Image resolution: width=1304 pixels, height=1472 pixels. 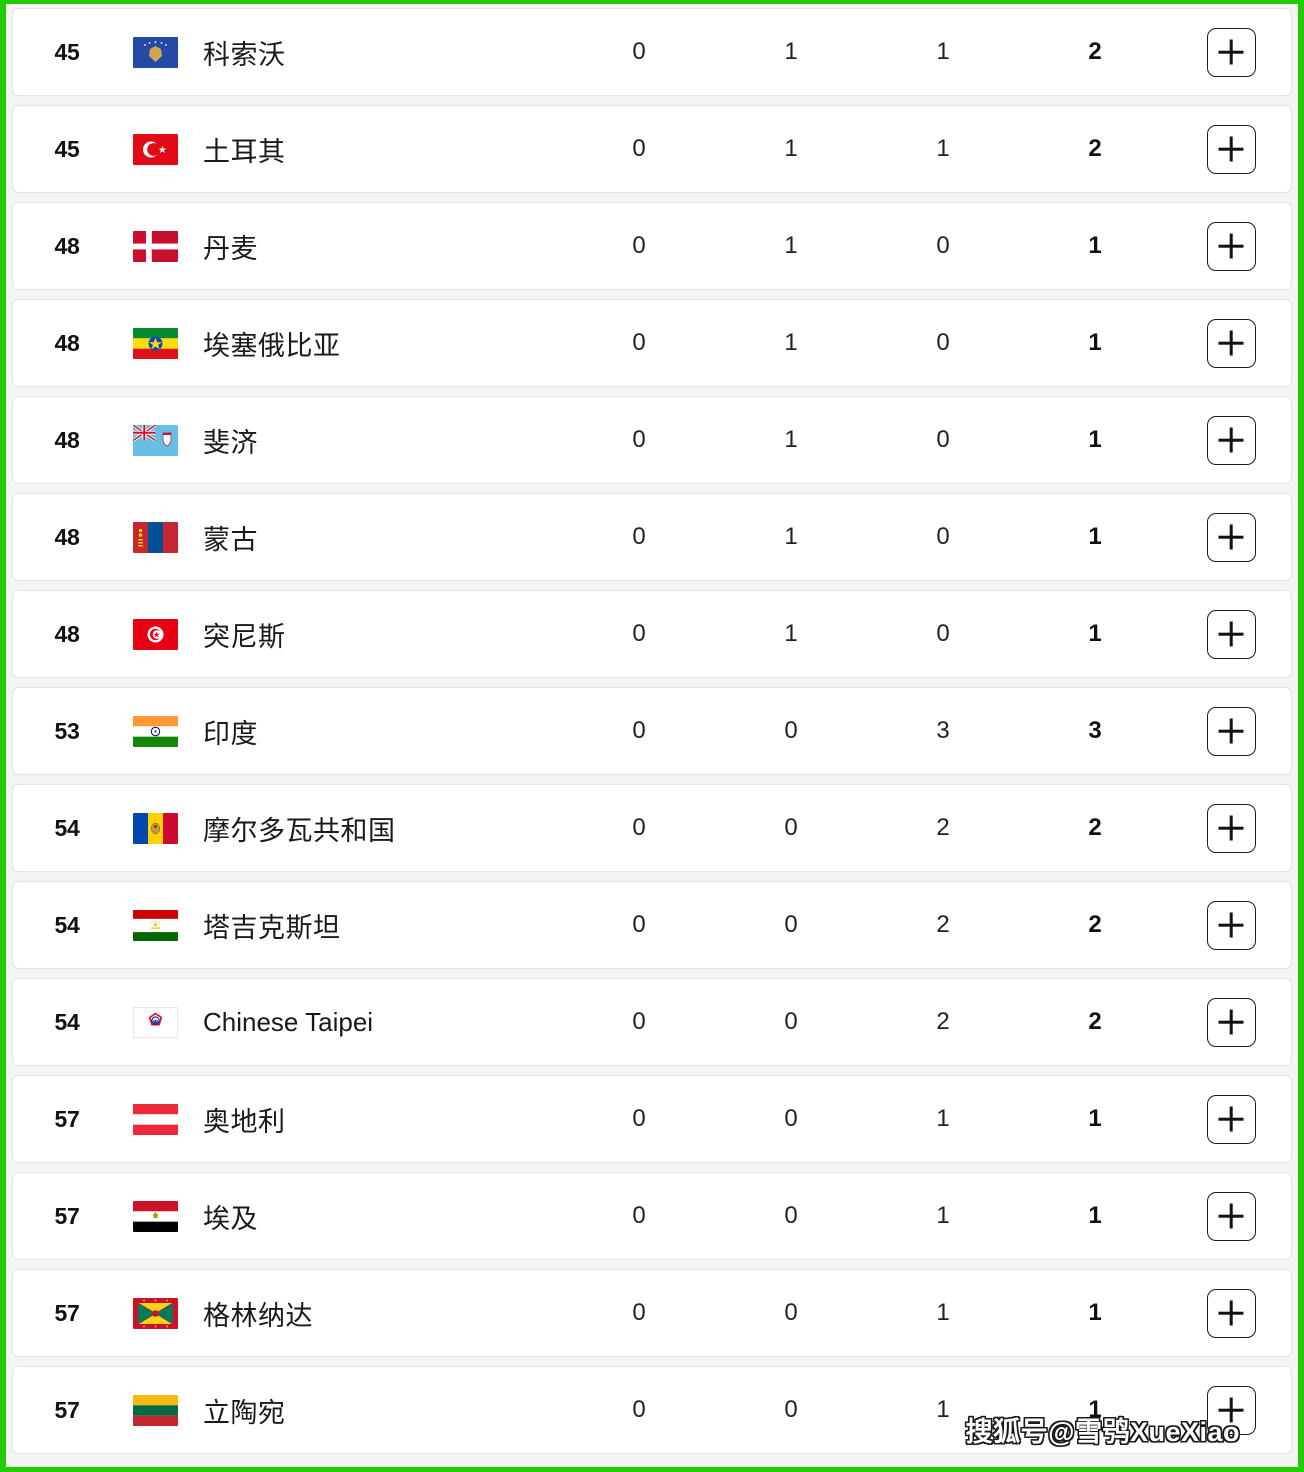 I want to click on country-name: 埃及, so click(x=230, y=1218).